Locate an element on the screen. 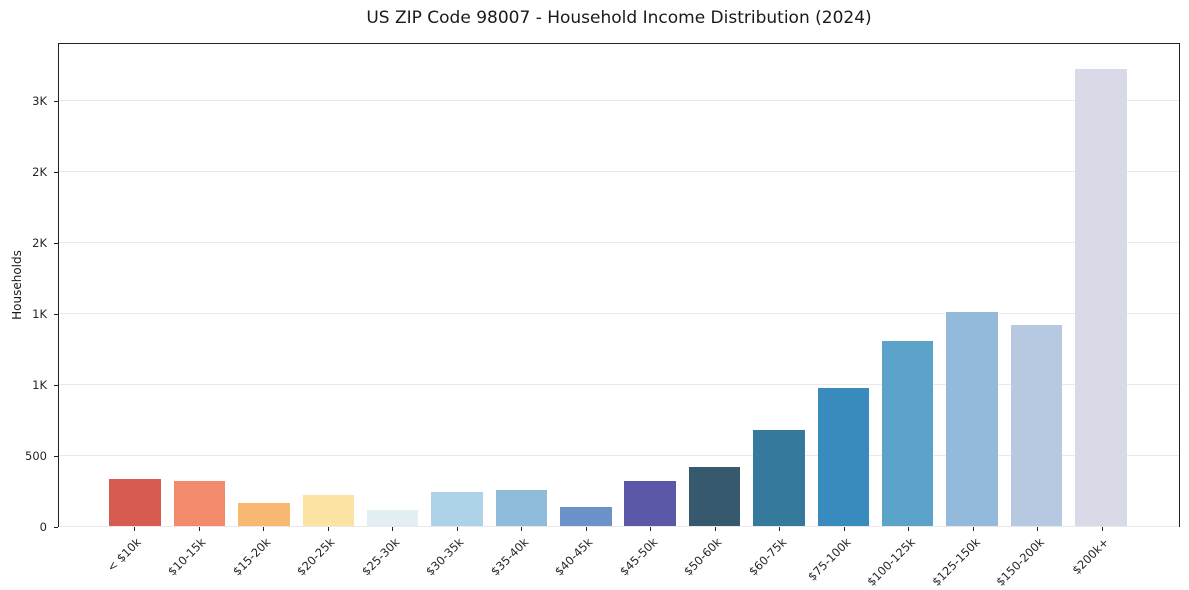 Image resolution: width=1189 pixels, height=590 pixels. x-tick-label: $100-125k is located at coordinates (891, 562).